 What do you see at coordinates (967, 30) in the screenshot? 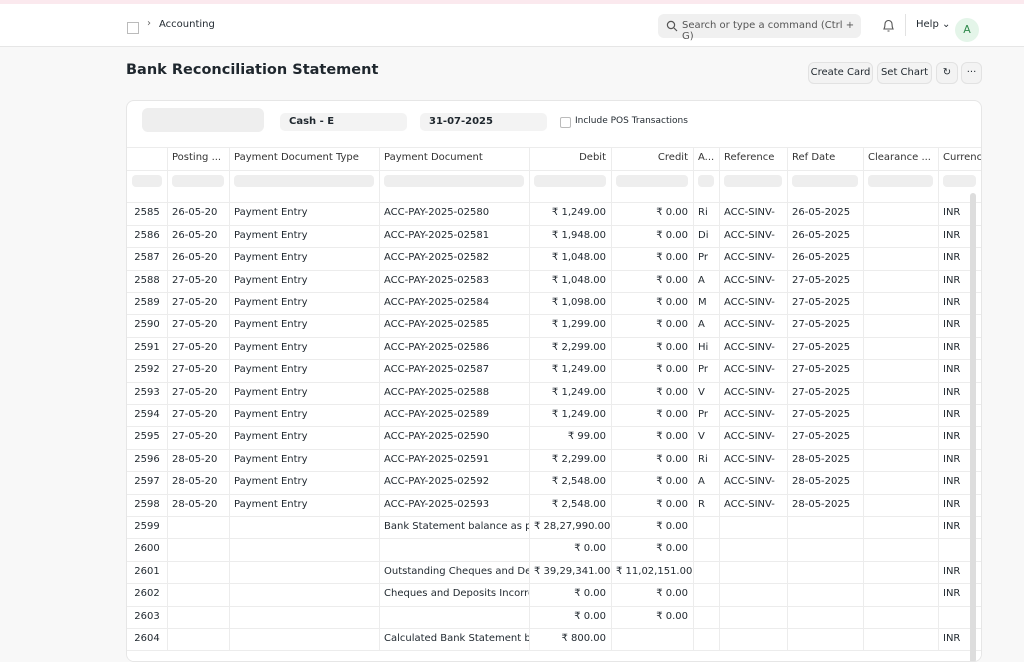
I see `avatar: A` at bounding box center [967, 30].